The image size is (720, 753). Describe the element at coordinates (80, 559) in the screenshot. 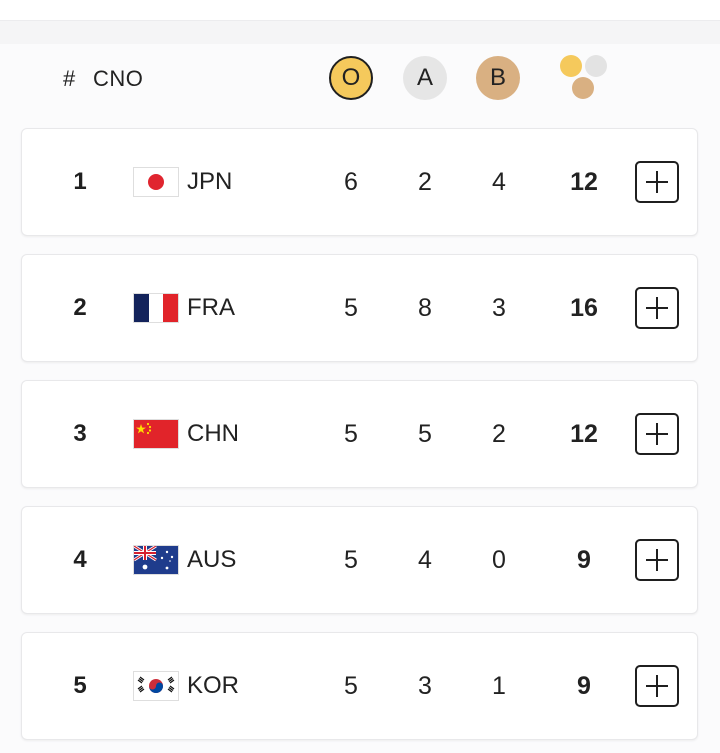

I see `rank-value: 4` at that location.